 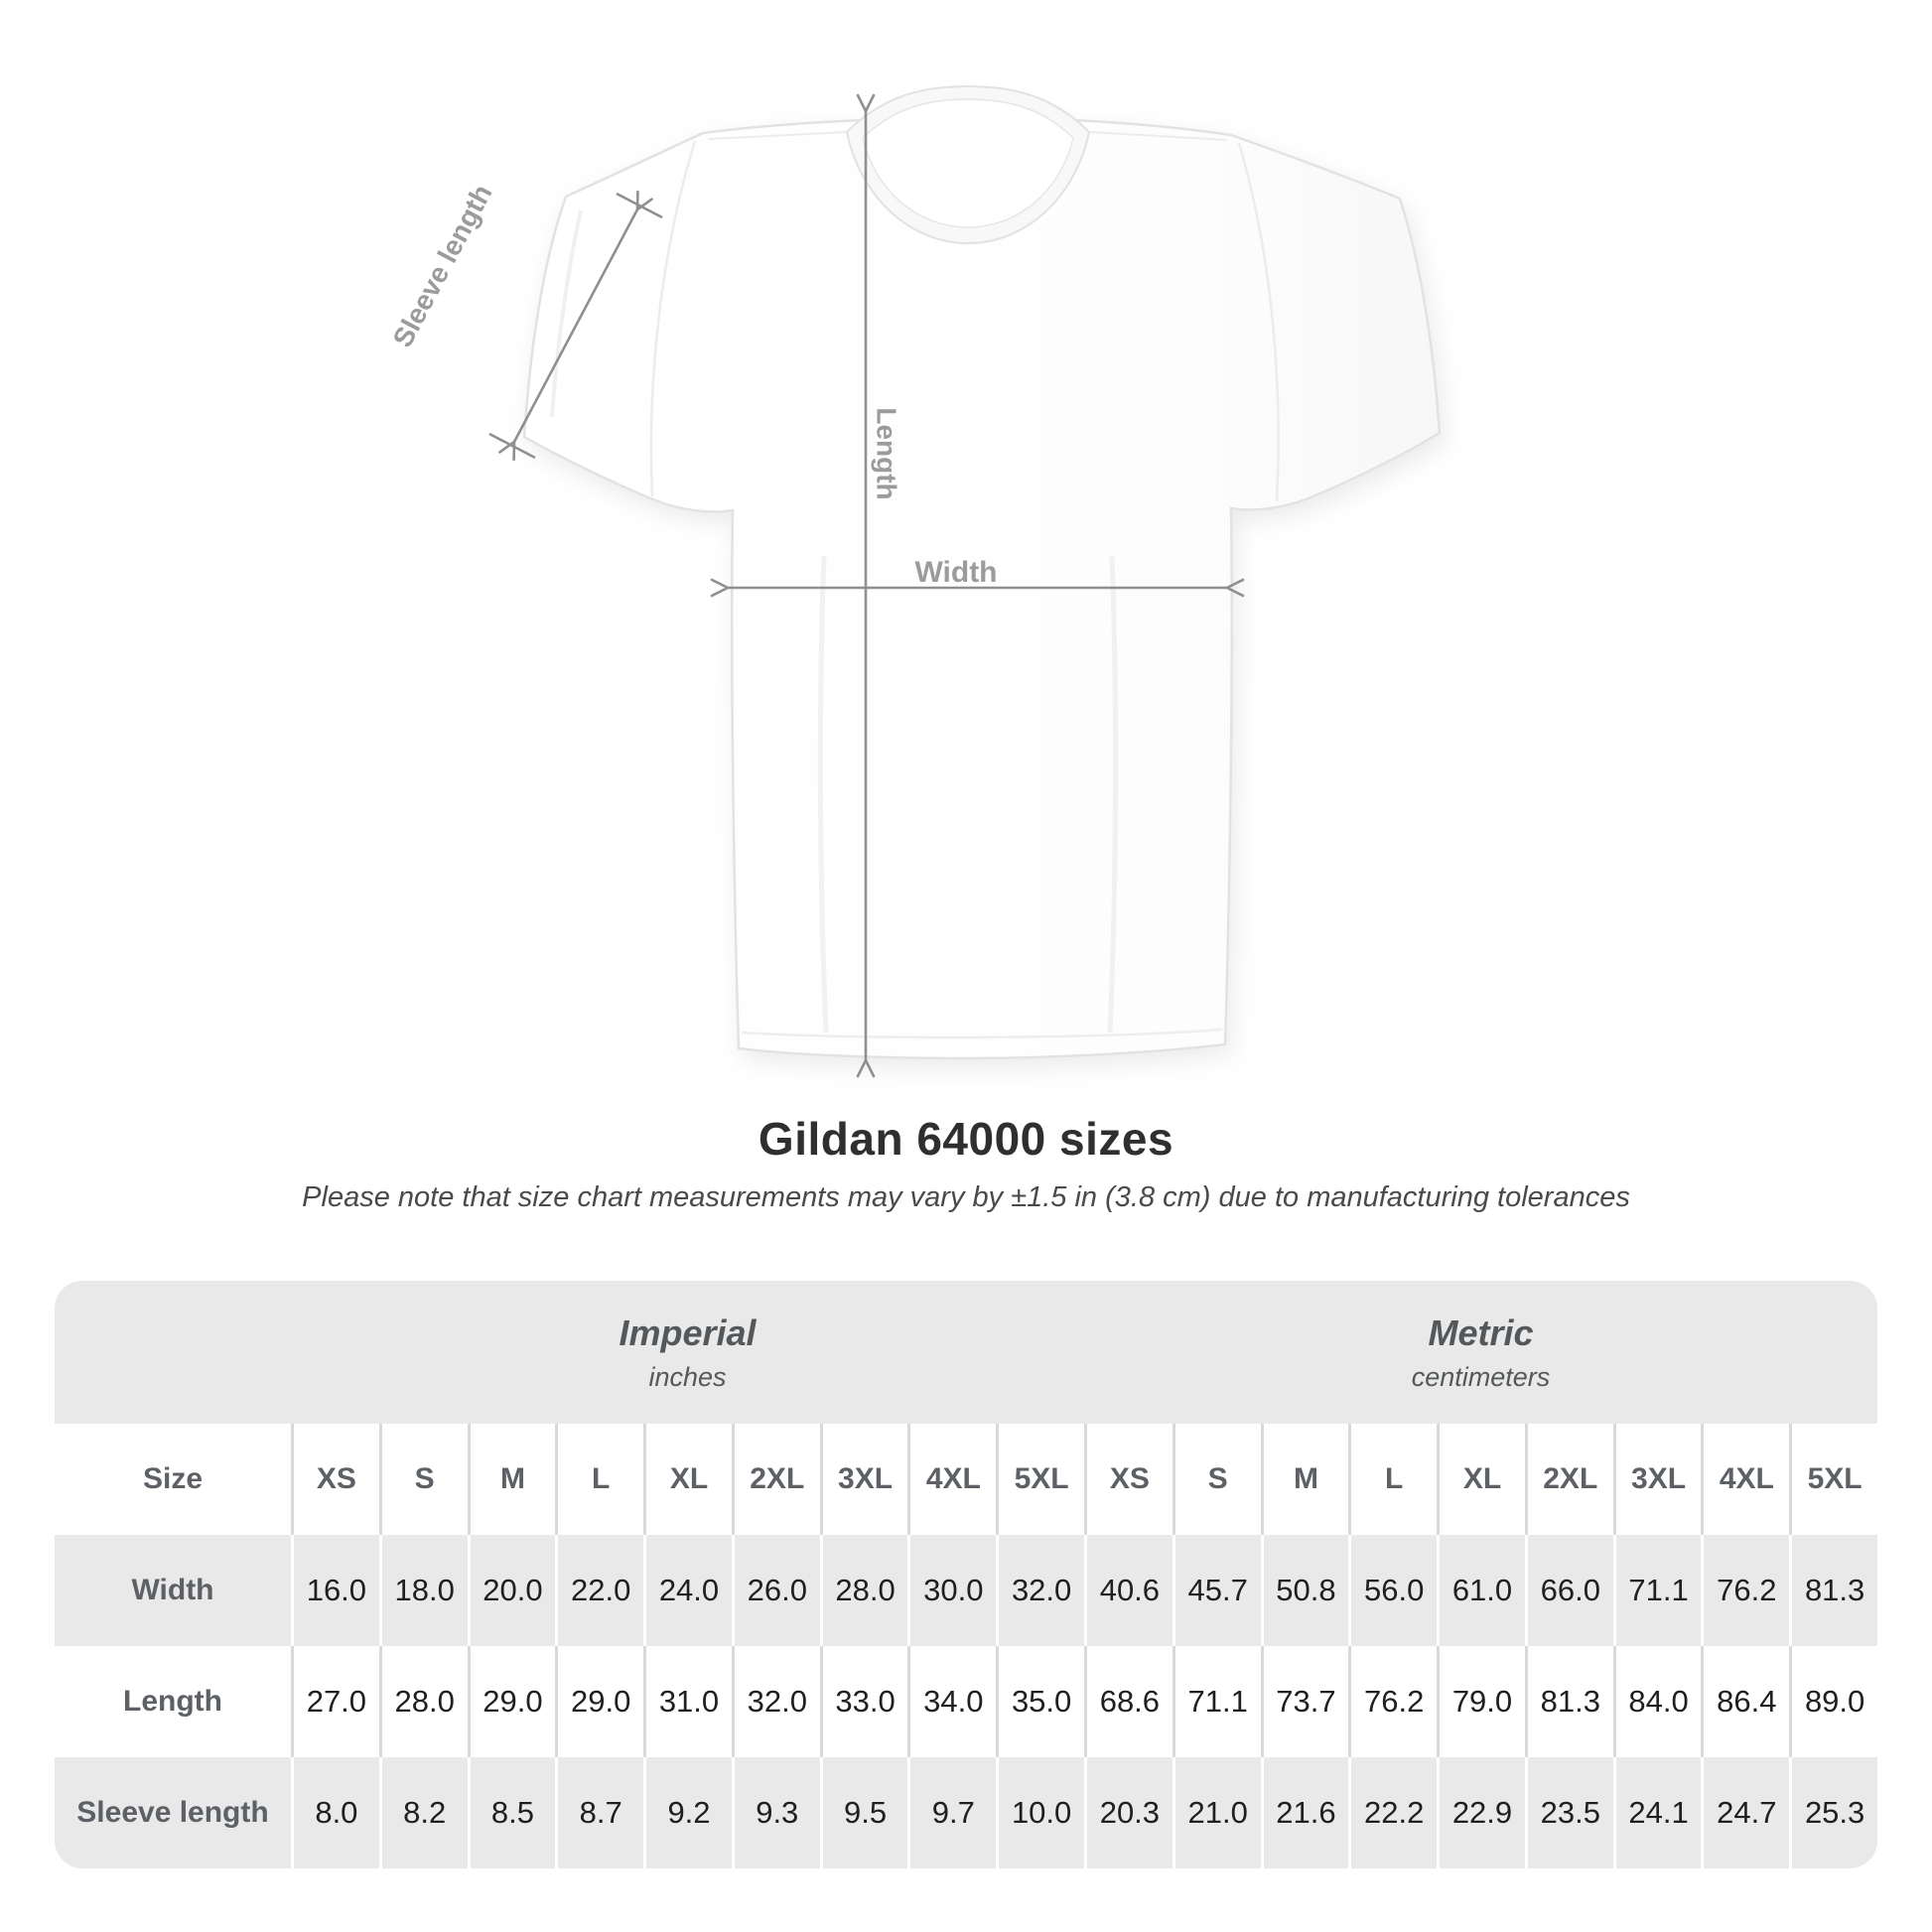 I want to click on row-label: Length, so click(x=172, y=1701).